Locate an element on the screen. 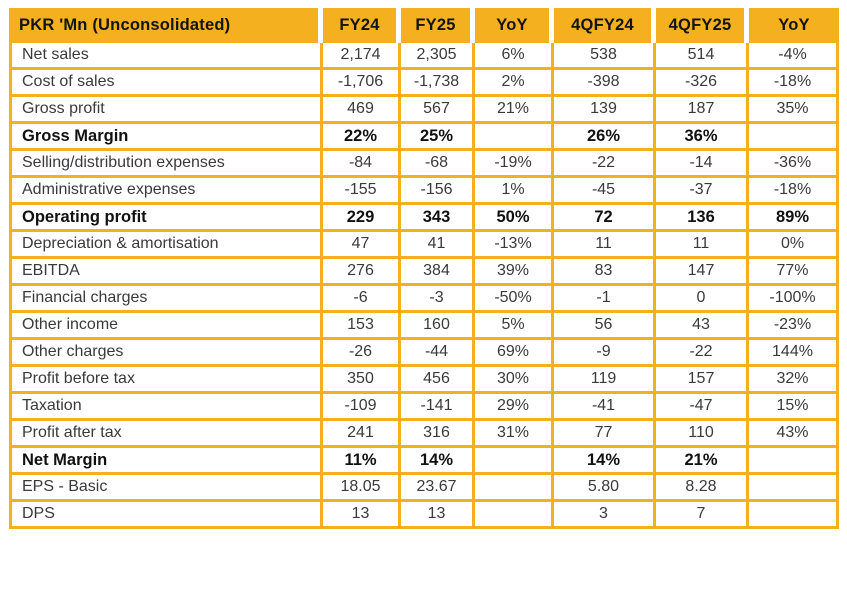  row-label: Financial charges is located at coordinates (166, 299).